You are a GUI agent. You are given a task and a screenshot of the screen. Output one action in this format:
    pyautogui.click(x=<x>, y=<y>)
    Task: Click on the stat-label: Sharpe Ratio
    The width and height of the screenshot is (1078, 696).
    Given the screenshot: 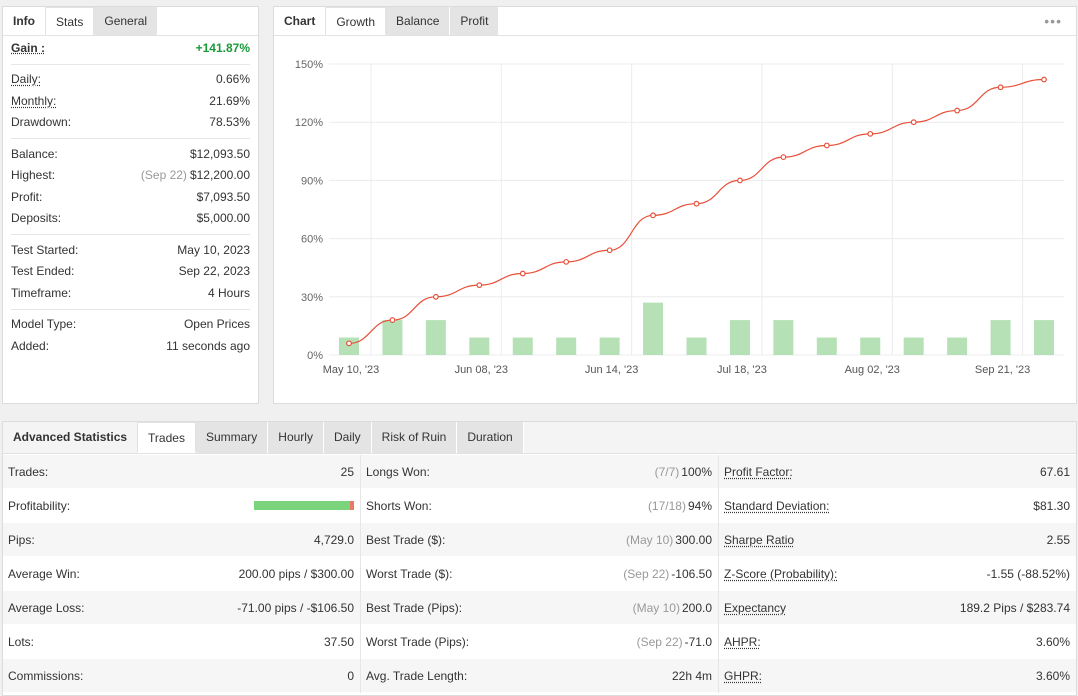 What is the action you would take?
    pyautogui.click(x=759, y=539)
    